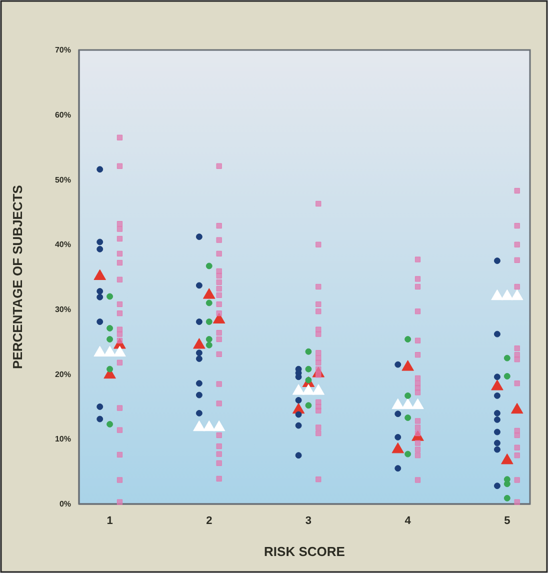 Image resolution: width=550 pixels, height=575 pixels. I want to click on x-tick-label: 5, so click(507, 520).